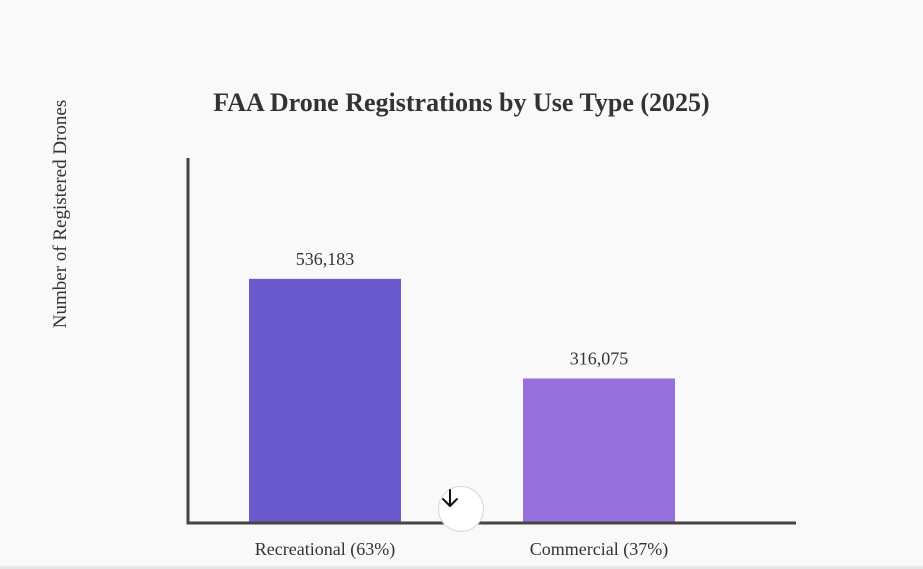 This screenshot has width=923, height=569. Describe the element at coordinates (599, 549) in the screenshot. I see `x-tick-label-1: Commercial (37%)` at that location.